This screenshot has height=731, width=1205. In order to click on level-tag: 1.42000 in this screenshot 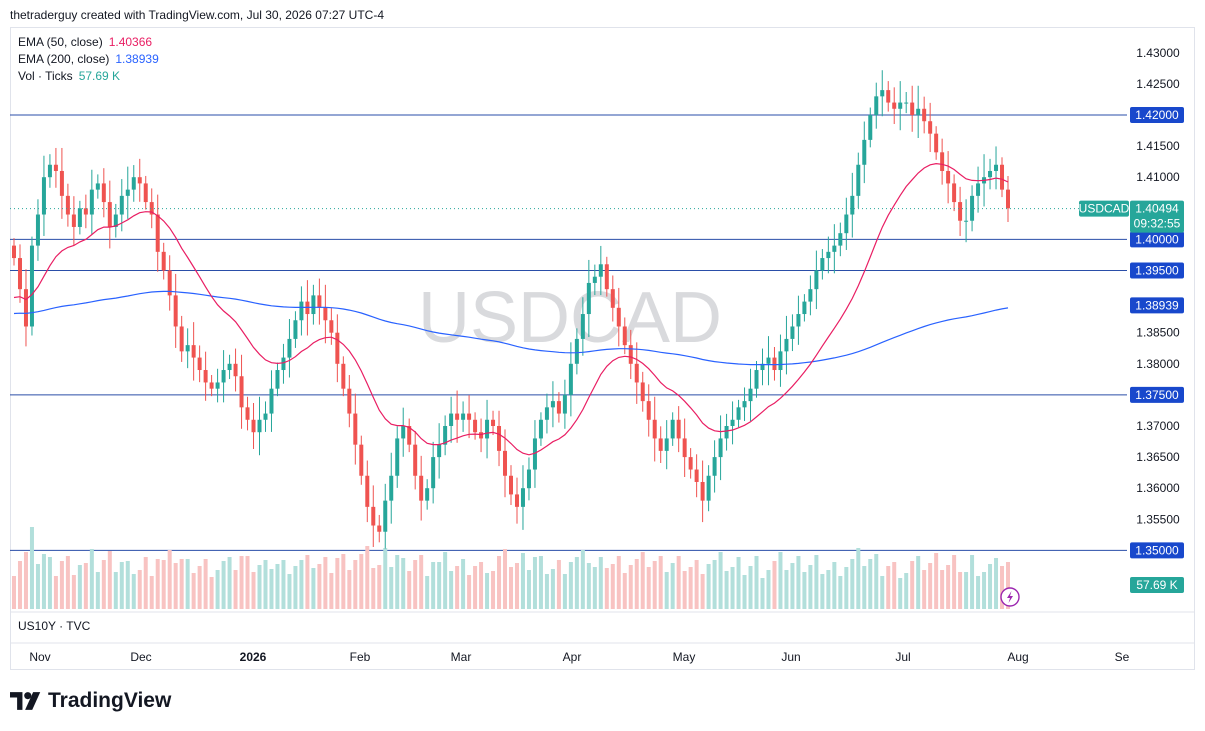, I will do `click(1157, 115)`.